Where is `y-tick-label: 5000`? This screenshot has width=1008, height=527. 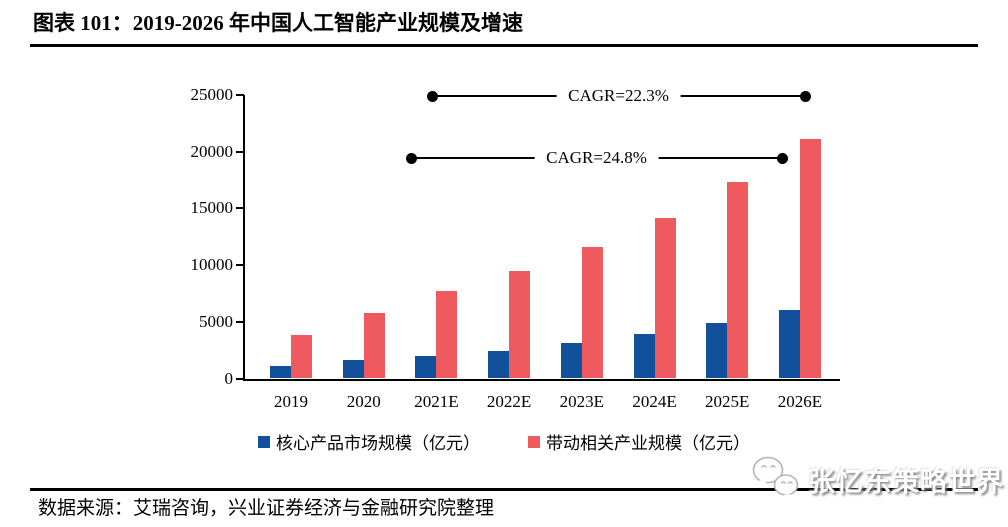 y-tick-label: 5000 is located at coordinates (216, 321).